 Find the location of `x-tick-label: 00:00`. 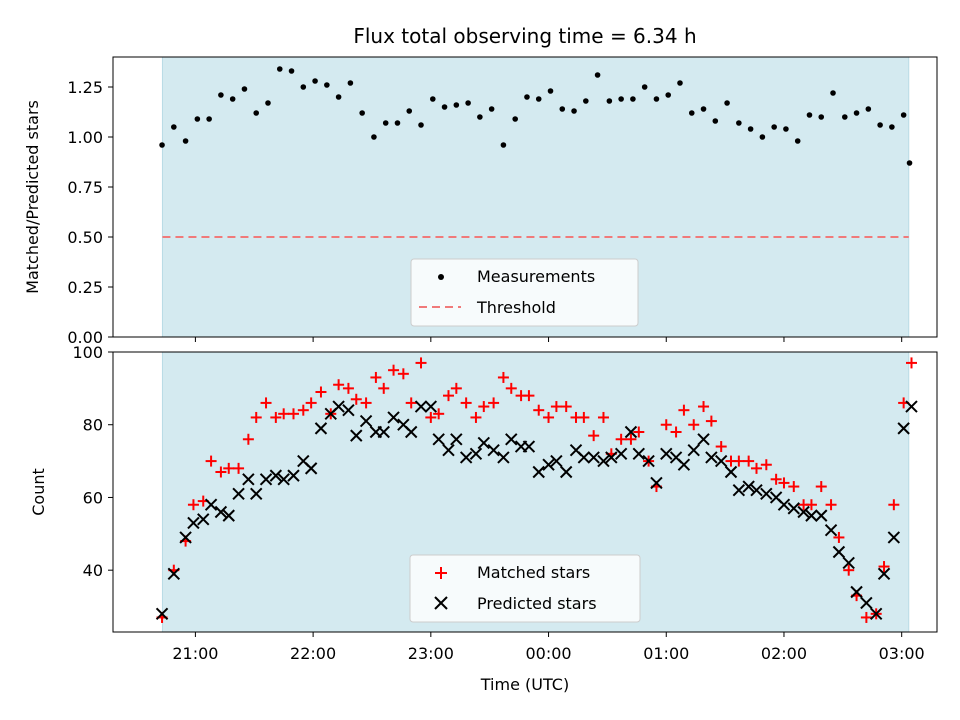

x-tick-label: 00:00 is located at coordinates (548, 653).